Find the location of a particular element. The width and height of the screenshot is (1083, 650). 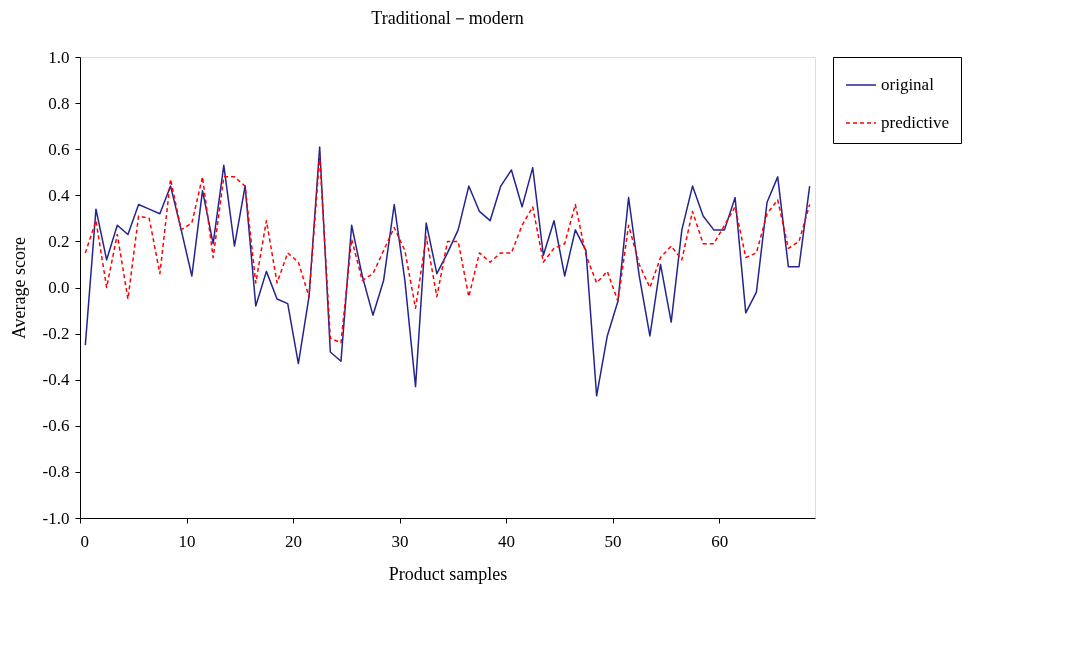

x-axis-title: Product samples is located at coordinates (448, 573).